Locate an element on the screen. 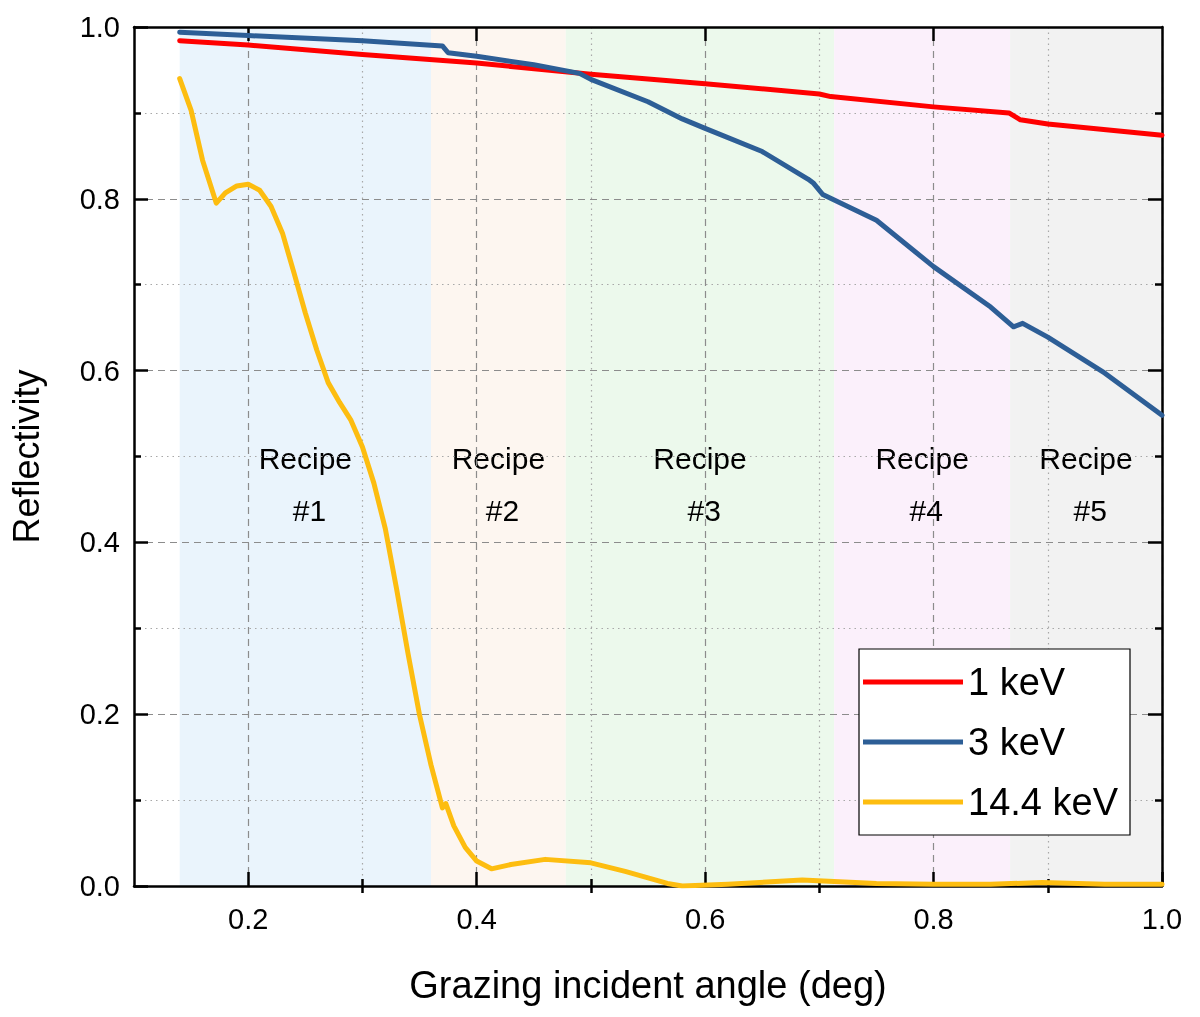 This screenshot has height=1017, width=1200. legend-label: 3 keV is located at coordinates (1017, 742).